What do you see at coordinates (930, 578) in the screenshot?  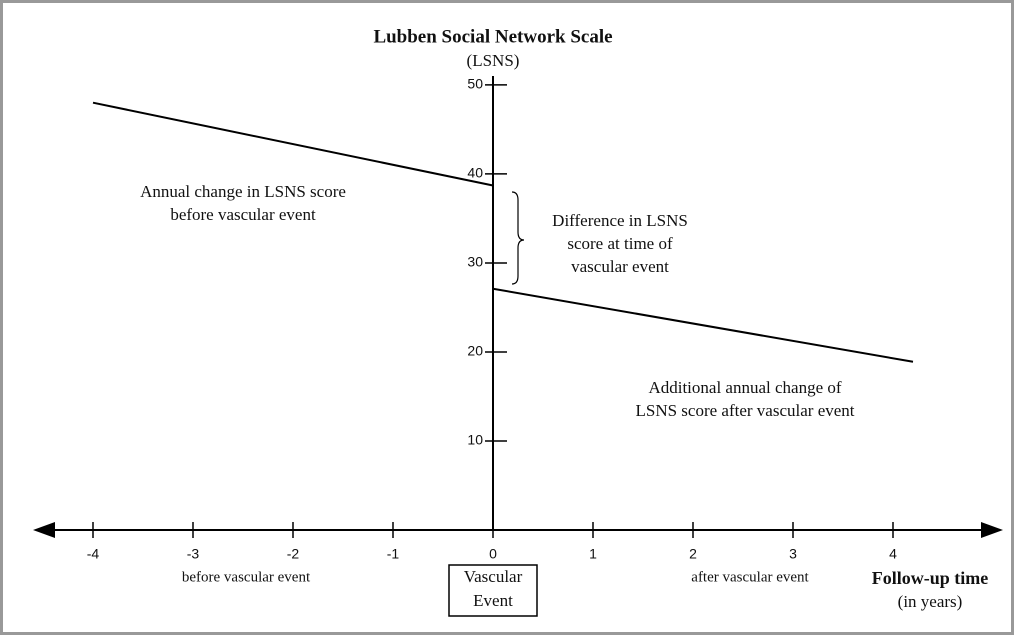 I see `x-axis-label: Follow-up time` at bounding box center [930, 578].